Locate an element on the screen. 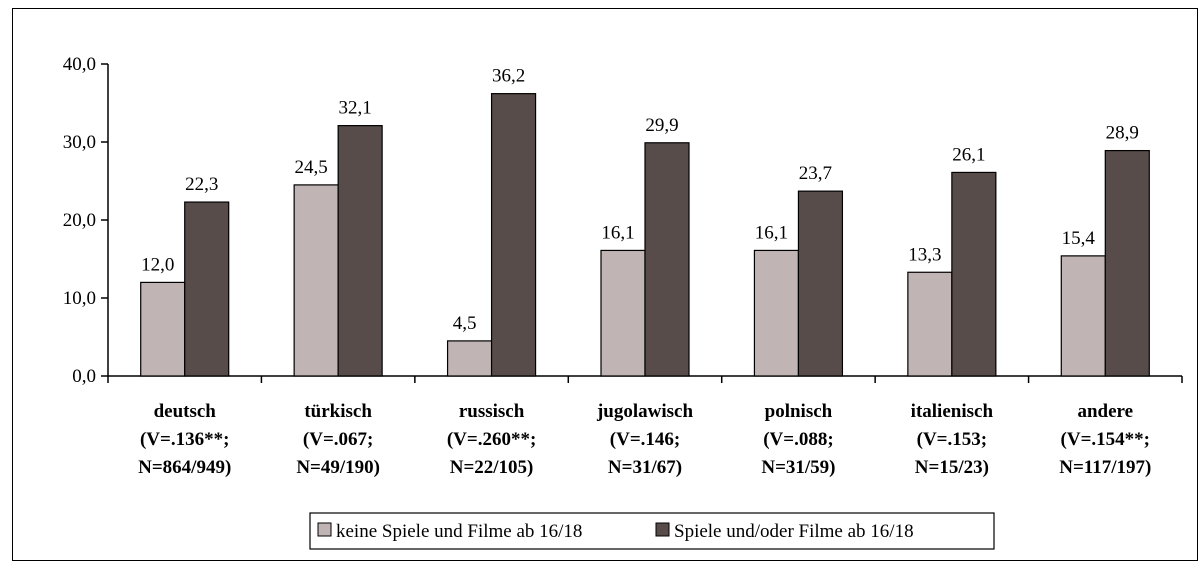  category-label: N=31/67) is located at coordinates (645, 467).